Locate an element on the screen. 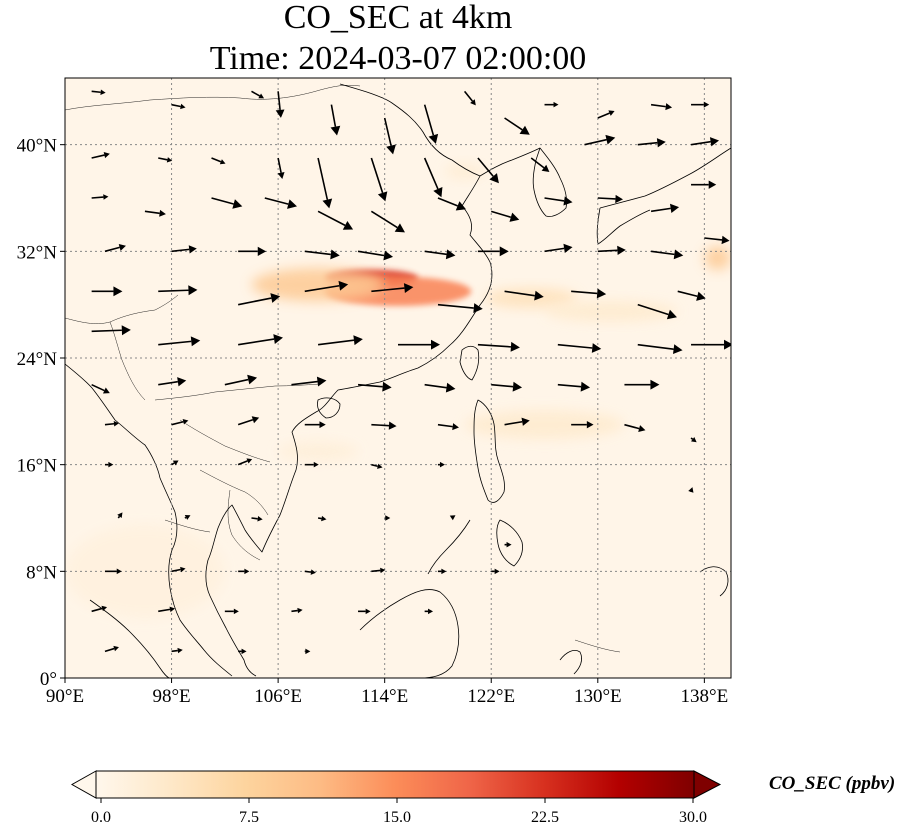 Image resolution: width=916 pixels, height=836 pixels. longitude-axis: 90°E 98°E 106°E 114°E 122°E 130°E 138°E is located at coordinates (387, 692).